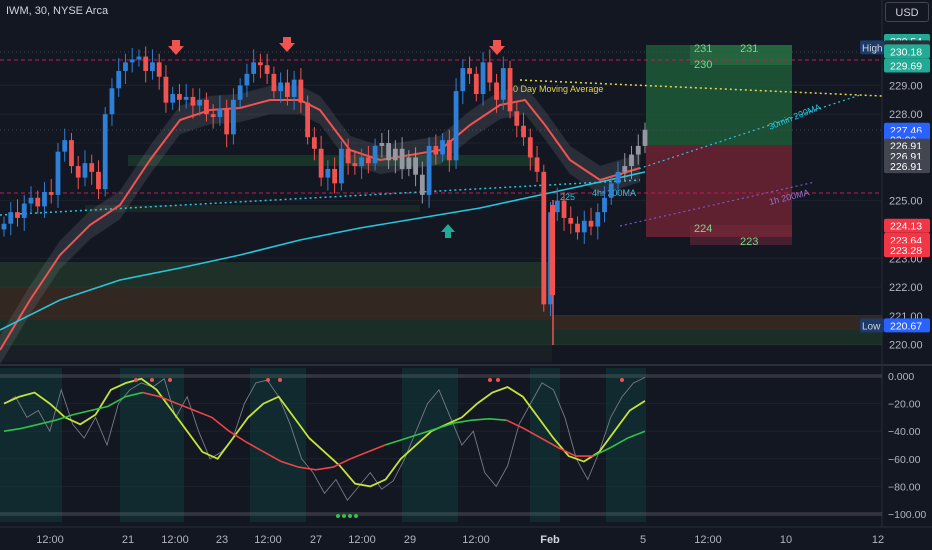 The image size is (932, 550). What do you see at coordinates (57, 11) in the screenshot?
I see `symbol-title: IWM, 30, NYSE Arca` at bounding box center [57, 11].